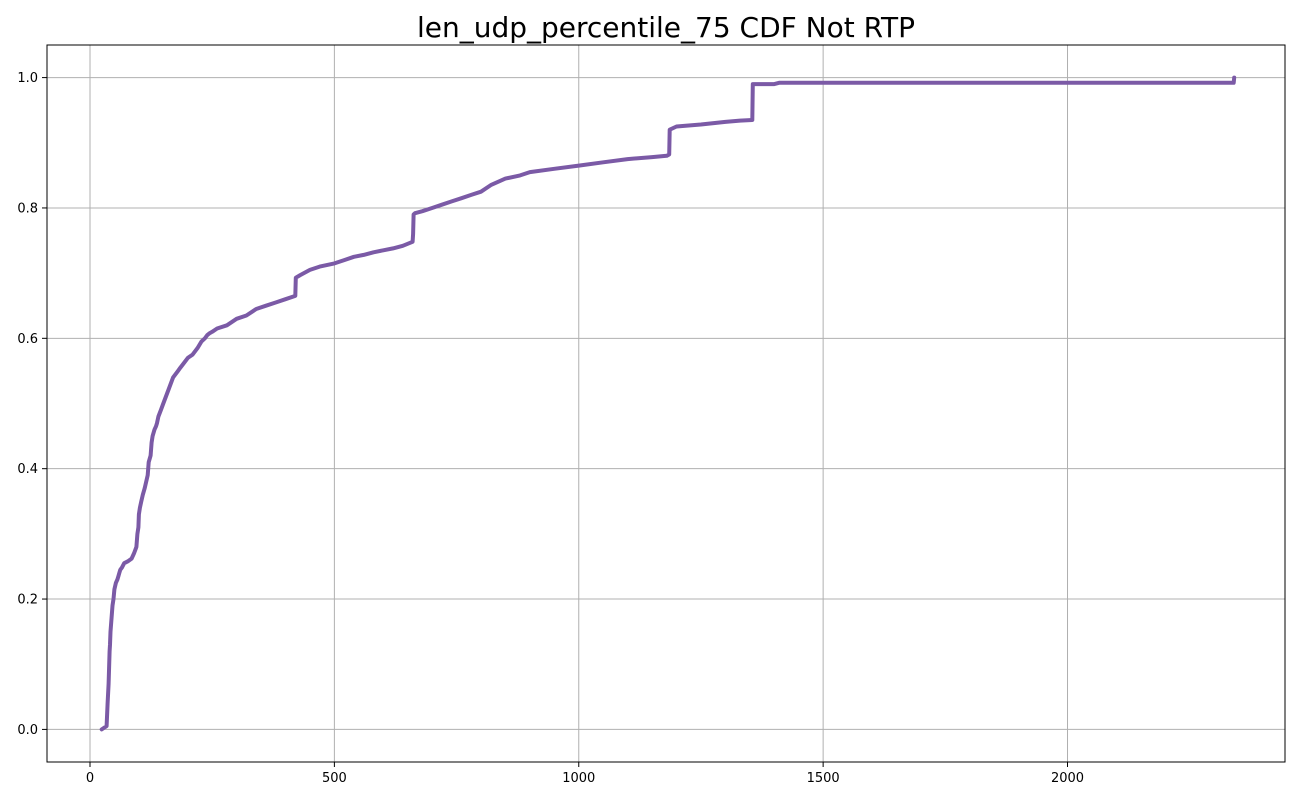  Describe the element at coordinates (666, 27) in the screenshot. I see `chart-title: len_udp_percentile_75 CDF Not RTP` at that location.